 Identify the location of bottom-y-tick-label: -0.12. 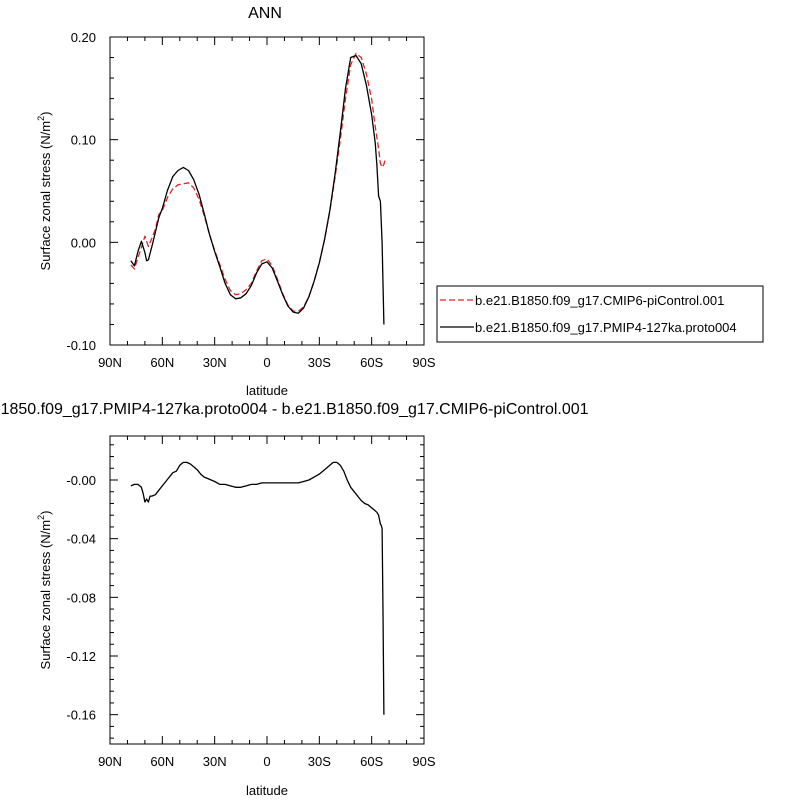
(81, 656).